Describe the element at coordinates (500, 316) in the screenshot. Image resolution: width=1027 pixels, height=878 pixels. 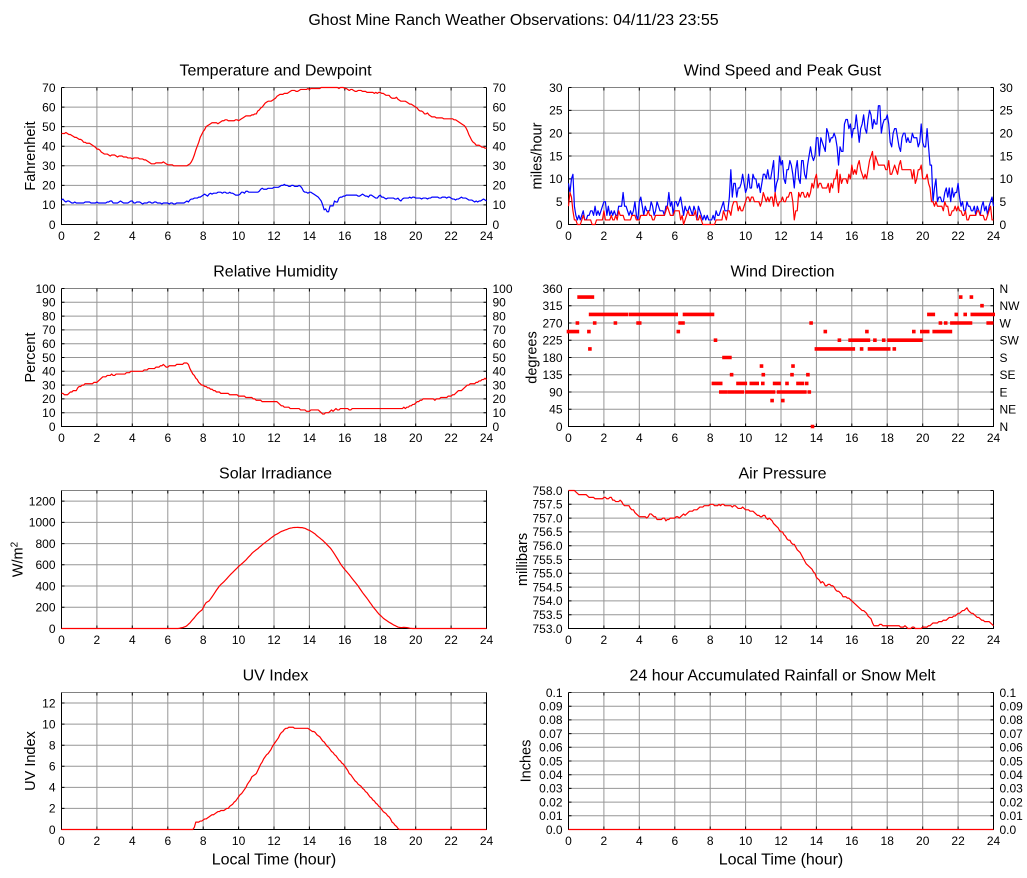
I see `svg-text: 80` at that location.